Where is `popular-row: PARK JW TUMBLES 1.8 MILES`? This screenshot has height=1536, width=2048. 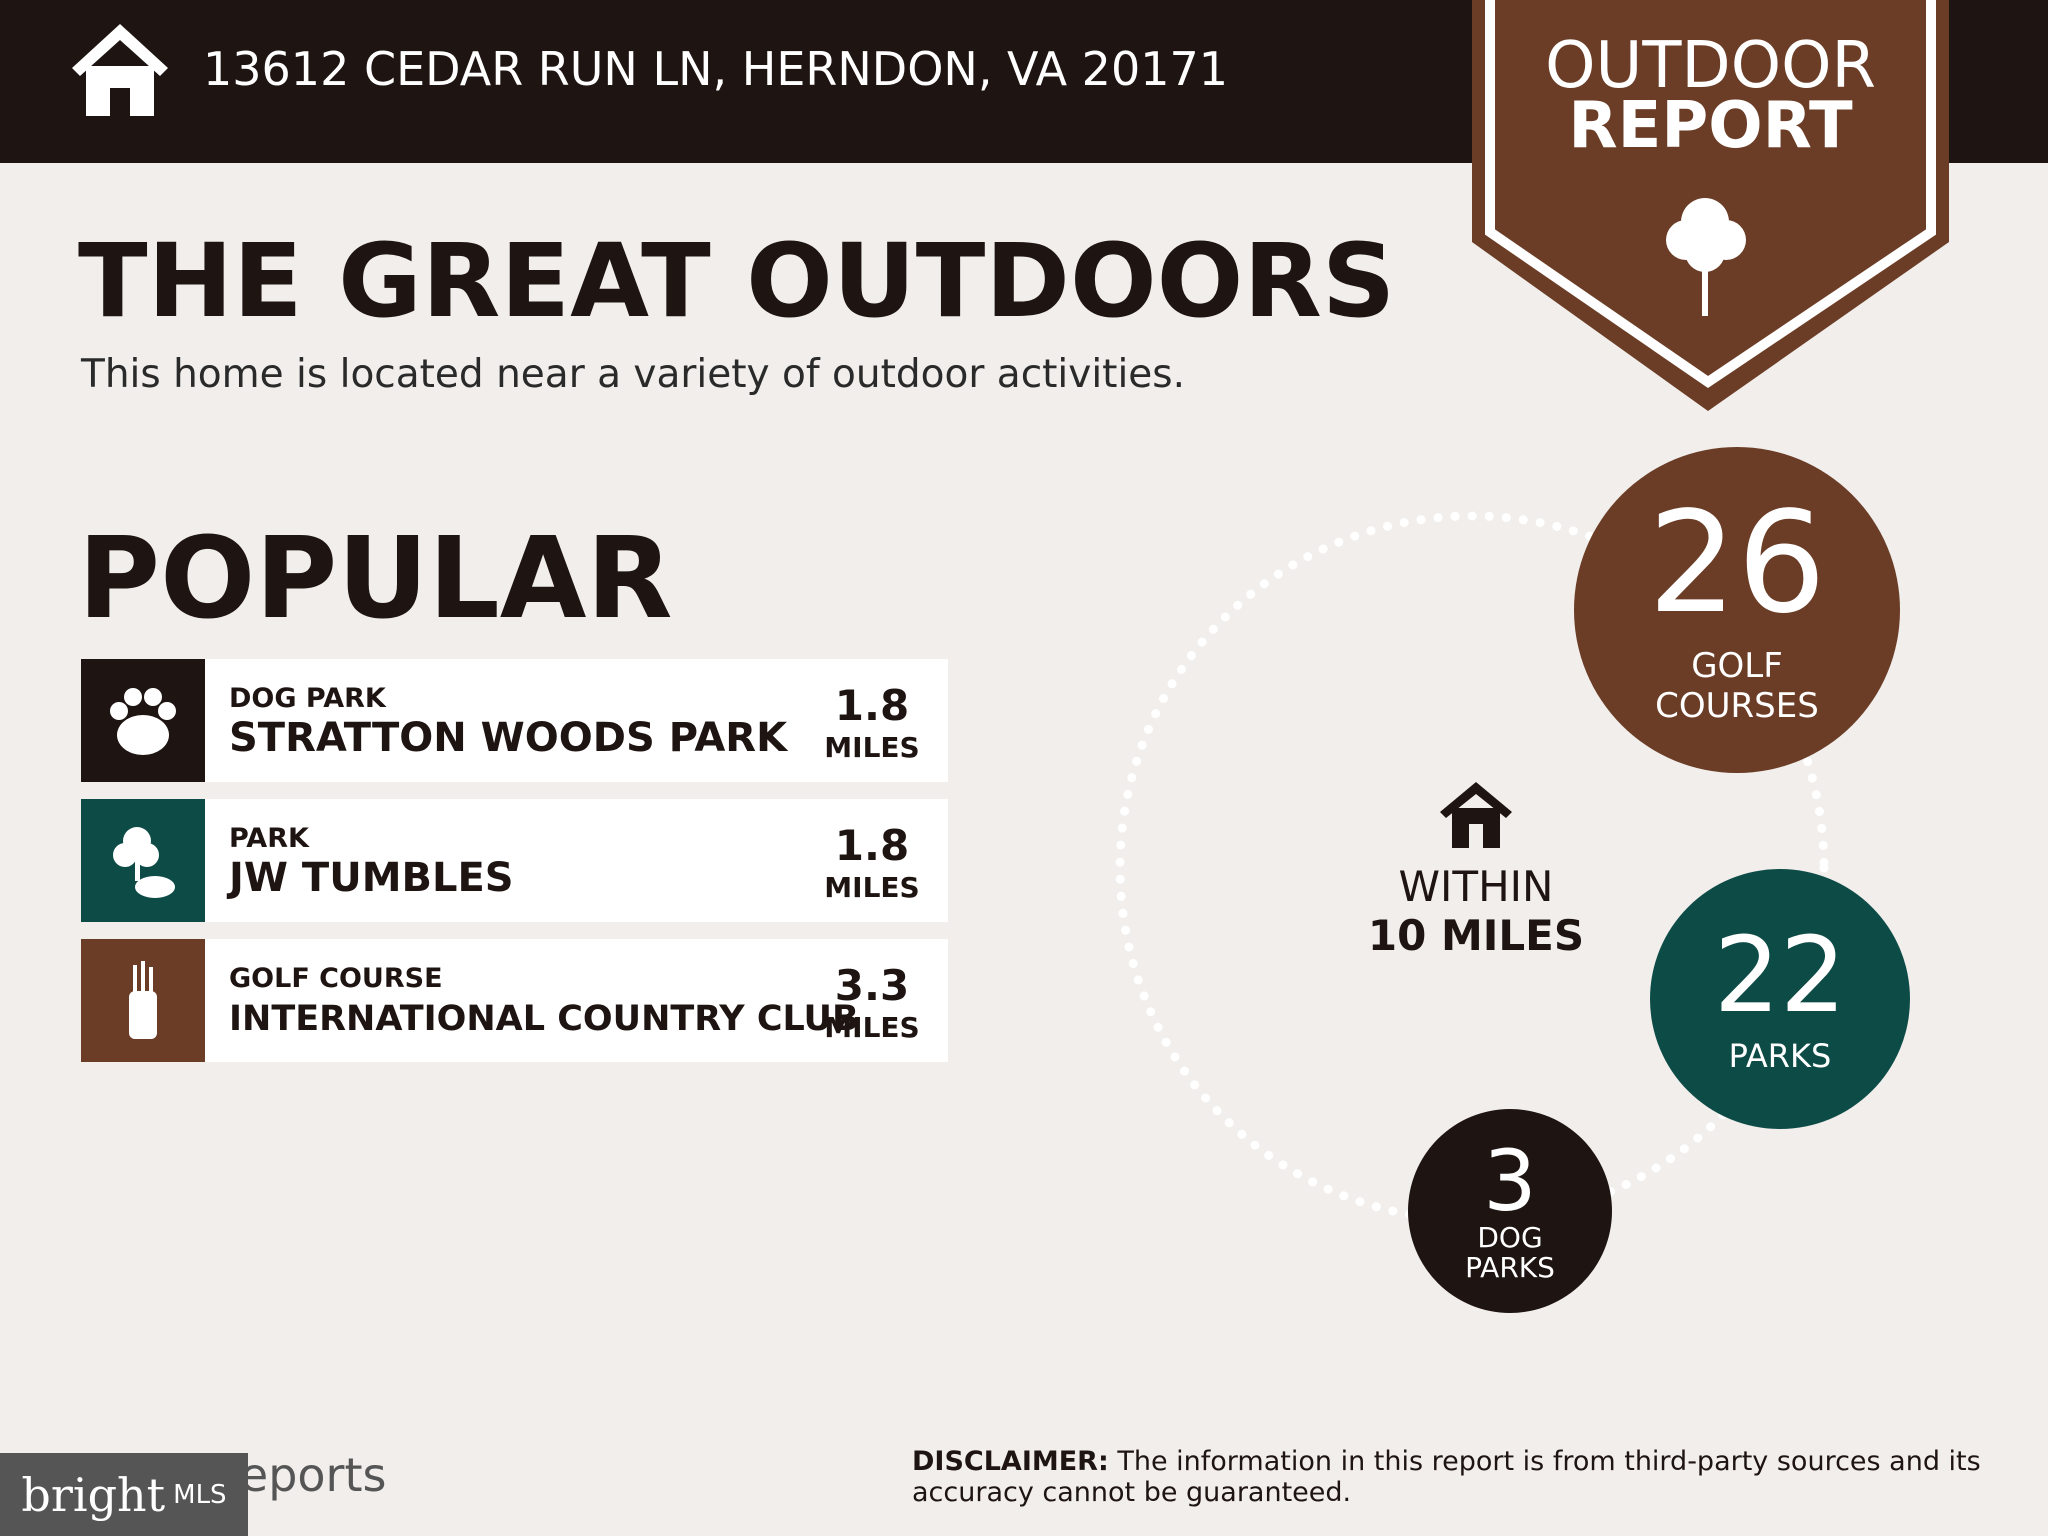
popular-row: PARK JW TUMBLES 1.8 MILES is located at coordinates (514, 860).